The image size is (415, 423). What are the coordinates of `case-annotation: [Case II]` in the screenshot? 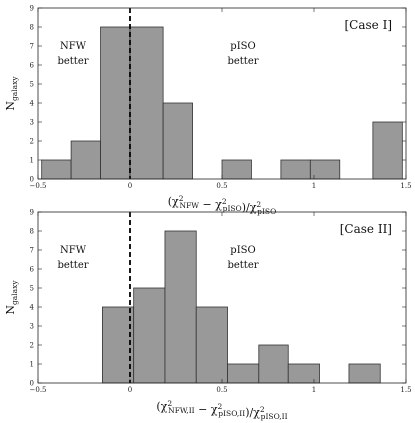 It's located at (366, 229).